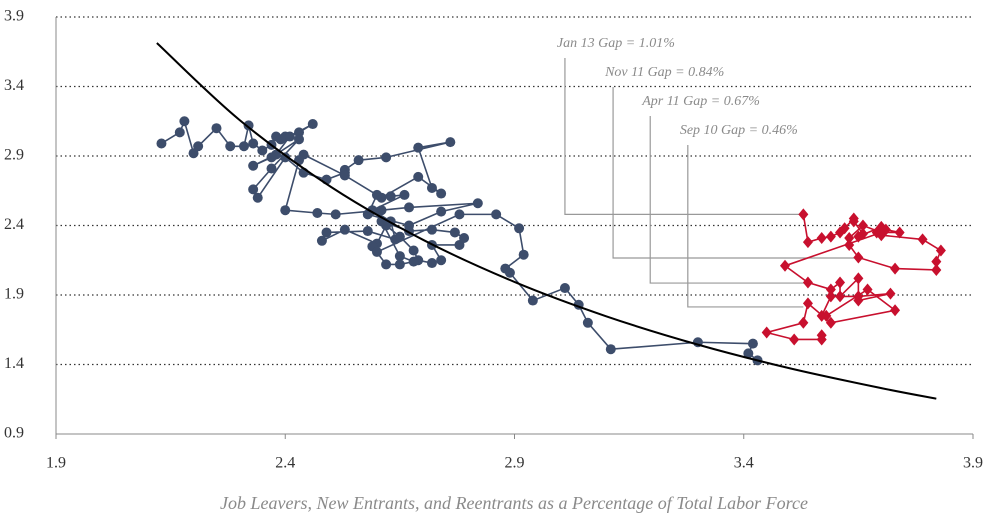  What do you see at coordinates (14, 224) in the screenshot?
I see `y-tick-label: 2.4` at bounding box center [14, 224].